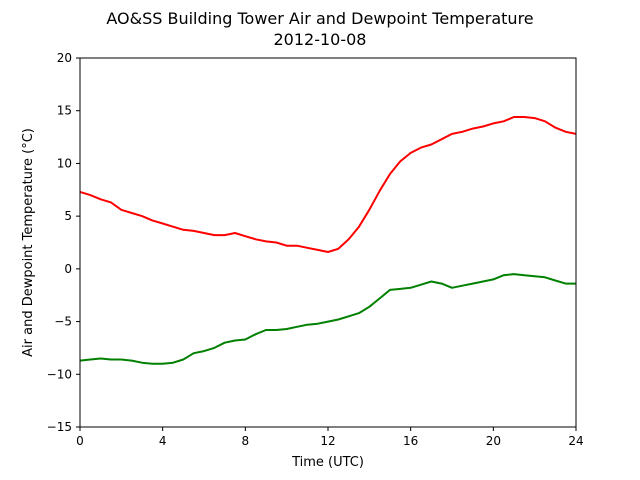 The width and height of the screenshot is (640, 480). What do you see at coordinates (246, 441) in the screenshot?
I see `x-tick-label: 8` at bounding box center [246, 441].